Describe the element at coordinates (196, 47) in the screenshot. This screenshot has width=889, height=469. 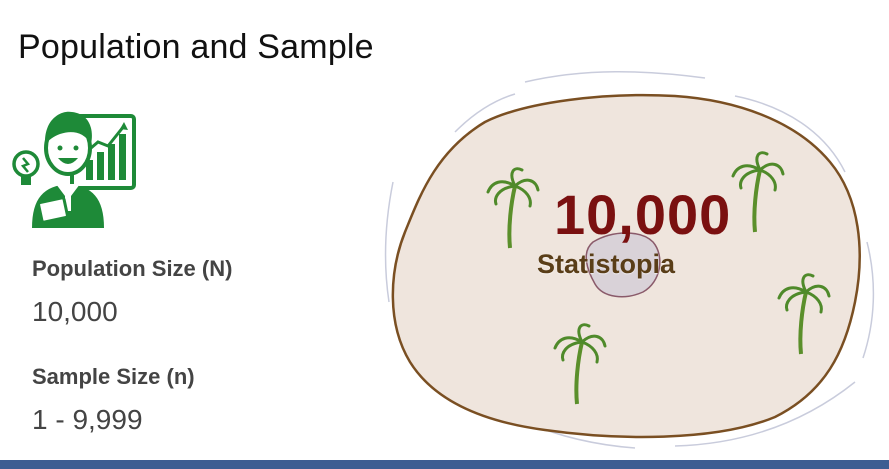
I see `slide-title: Population and Sample` at that location.